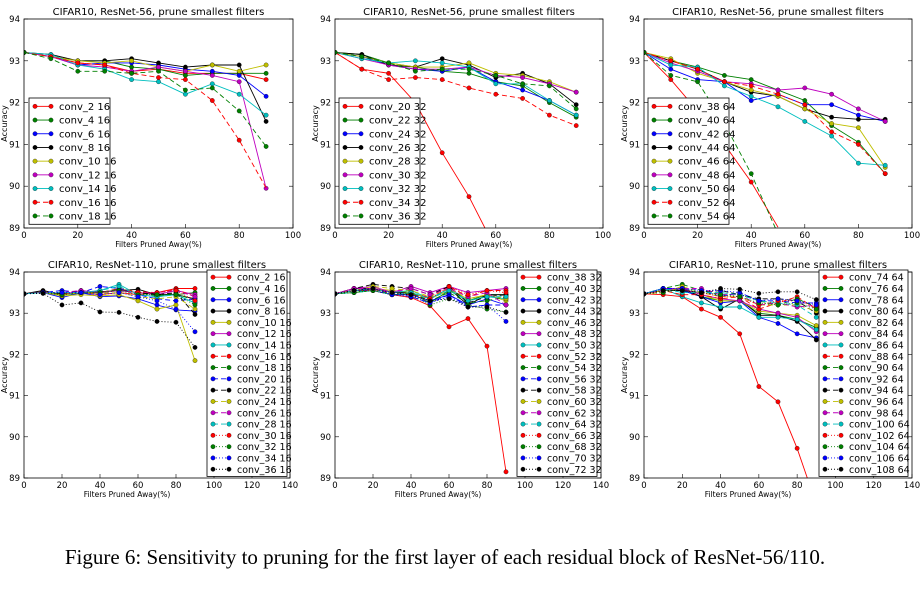  I want to click on legend-label: conv_92 64, so click(876, 379).